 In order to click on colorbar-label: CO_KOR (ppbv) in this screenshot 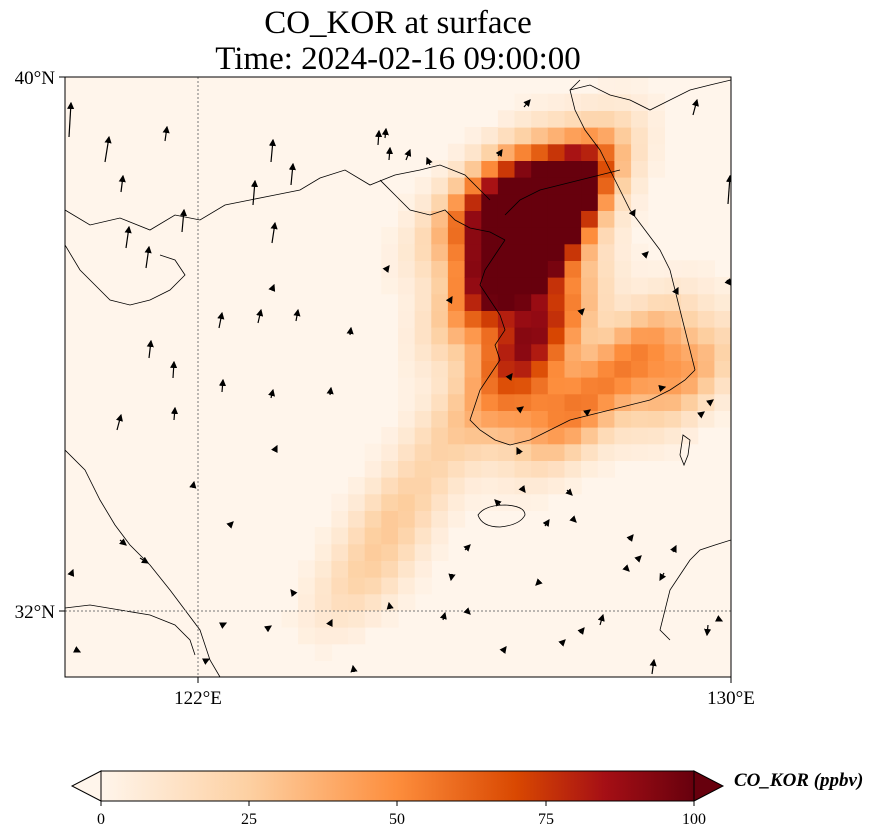, I will do `click(799, 780)`.